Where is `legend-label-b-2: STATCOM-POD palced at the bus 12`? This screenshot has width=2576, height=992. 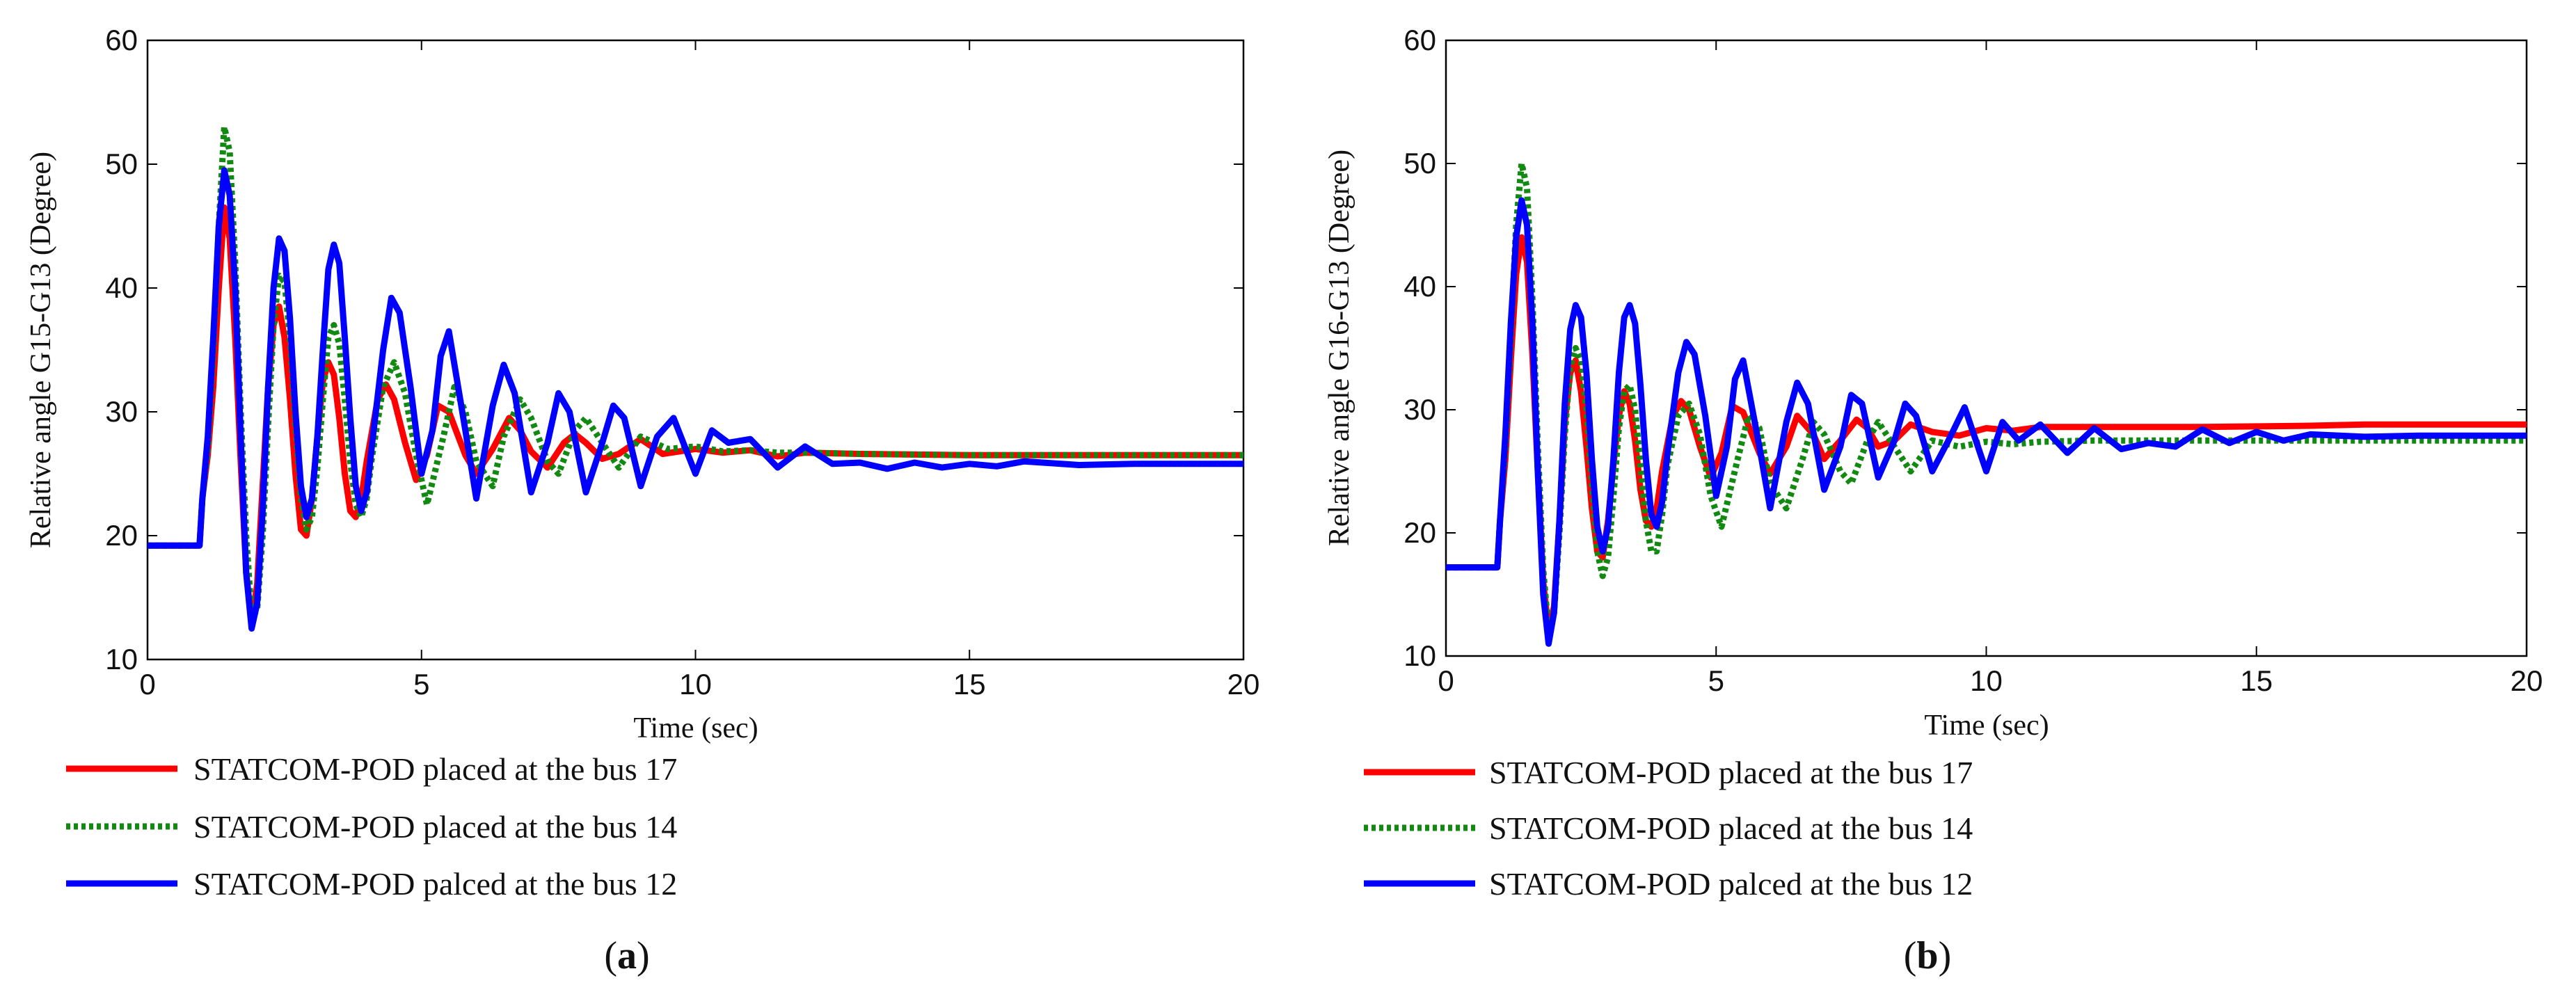
legend-label-b-2: STATCOM-POD palced at the bus 12 is located at coordinates (1731, 884).